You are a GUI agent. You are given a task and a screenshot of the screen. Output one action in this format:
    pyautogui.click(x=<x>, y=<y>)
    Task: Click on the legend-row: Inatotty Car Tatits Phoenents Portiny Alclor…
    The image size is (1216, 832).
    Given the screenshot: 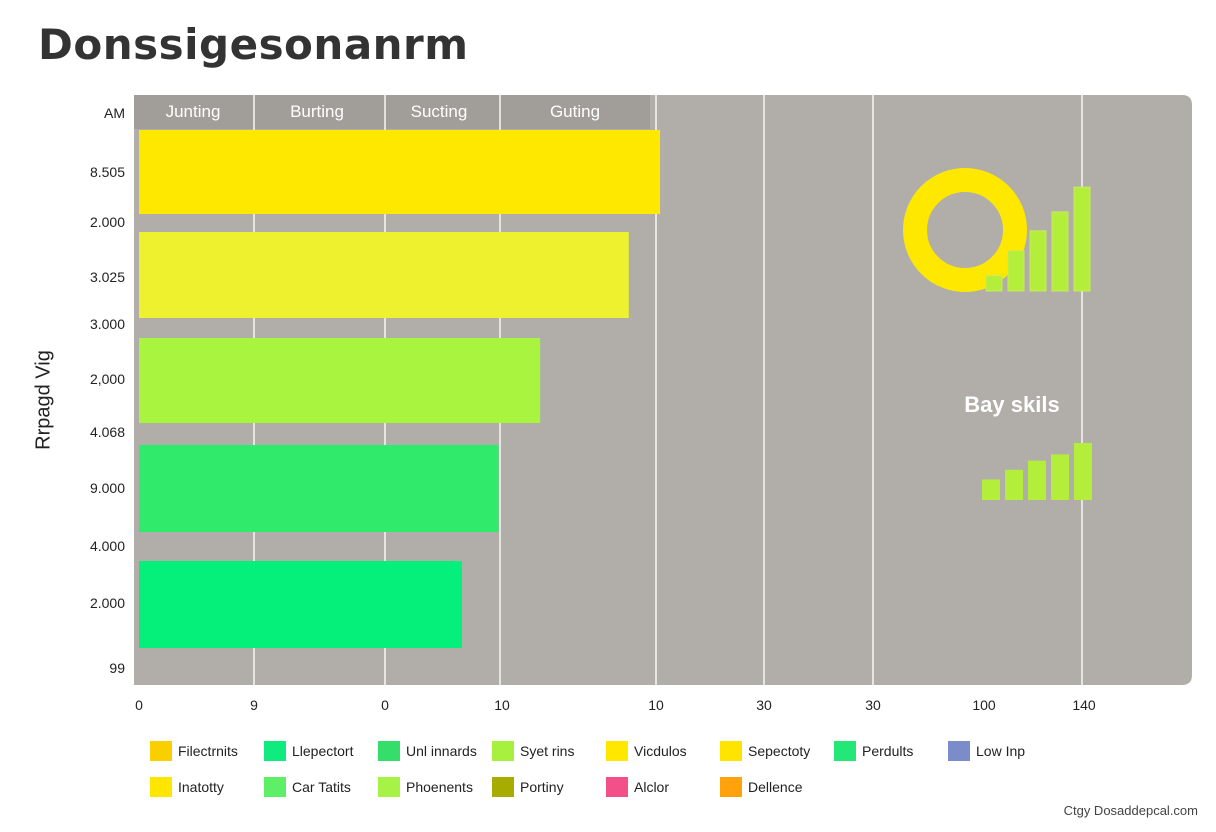 What is the action you would take?
    pyautogui.click(x=630, y=787)
    